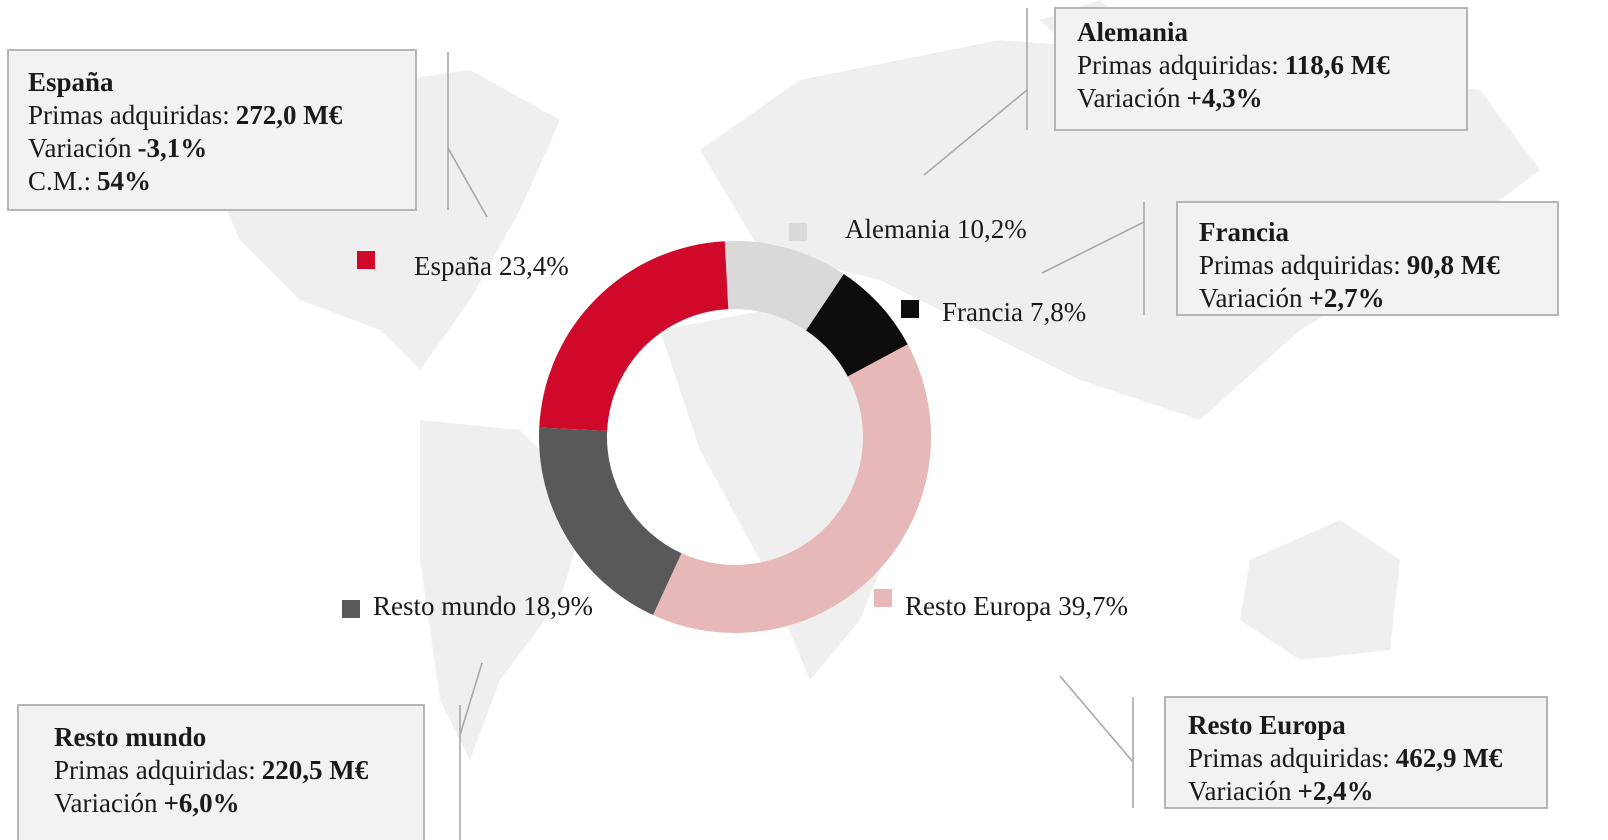 This screenshot has width=1608, height=840. What do you see at coordinates (59, 181) in the screenshot?
I see `info-label: C.M.:` at bounding box center [59, 181].